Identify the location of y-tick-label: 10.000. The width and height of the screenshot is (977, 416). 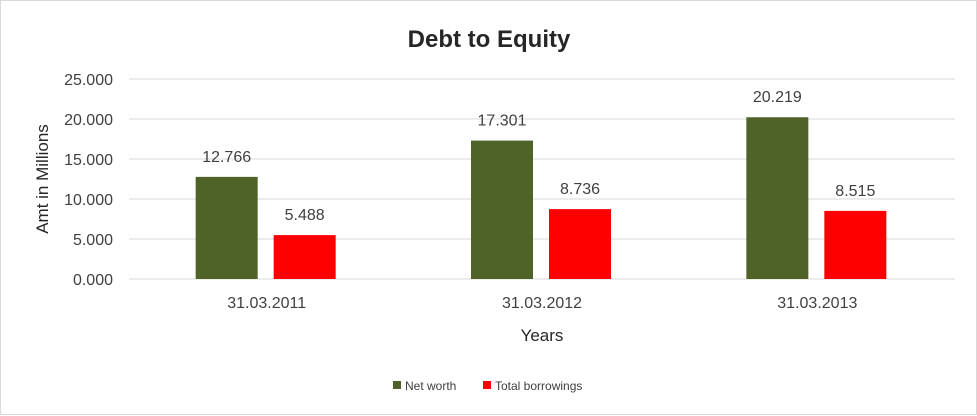
(88, 200).